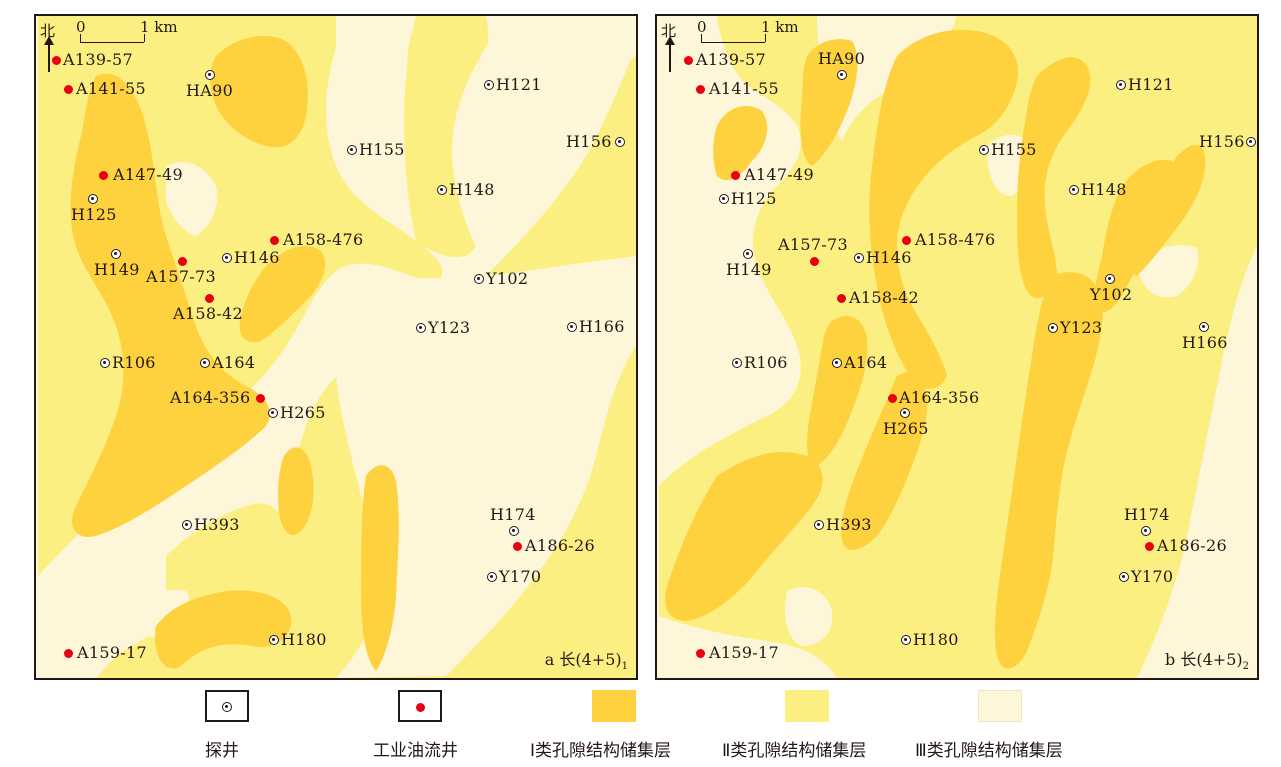 This screenshot has height=767, width=1281. What do you see at coordinates (939, 397) in the screenshot?
I see `well-label: A164-356` at bounding box center [939, 397].